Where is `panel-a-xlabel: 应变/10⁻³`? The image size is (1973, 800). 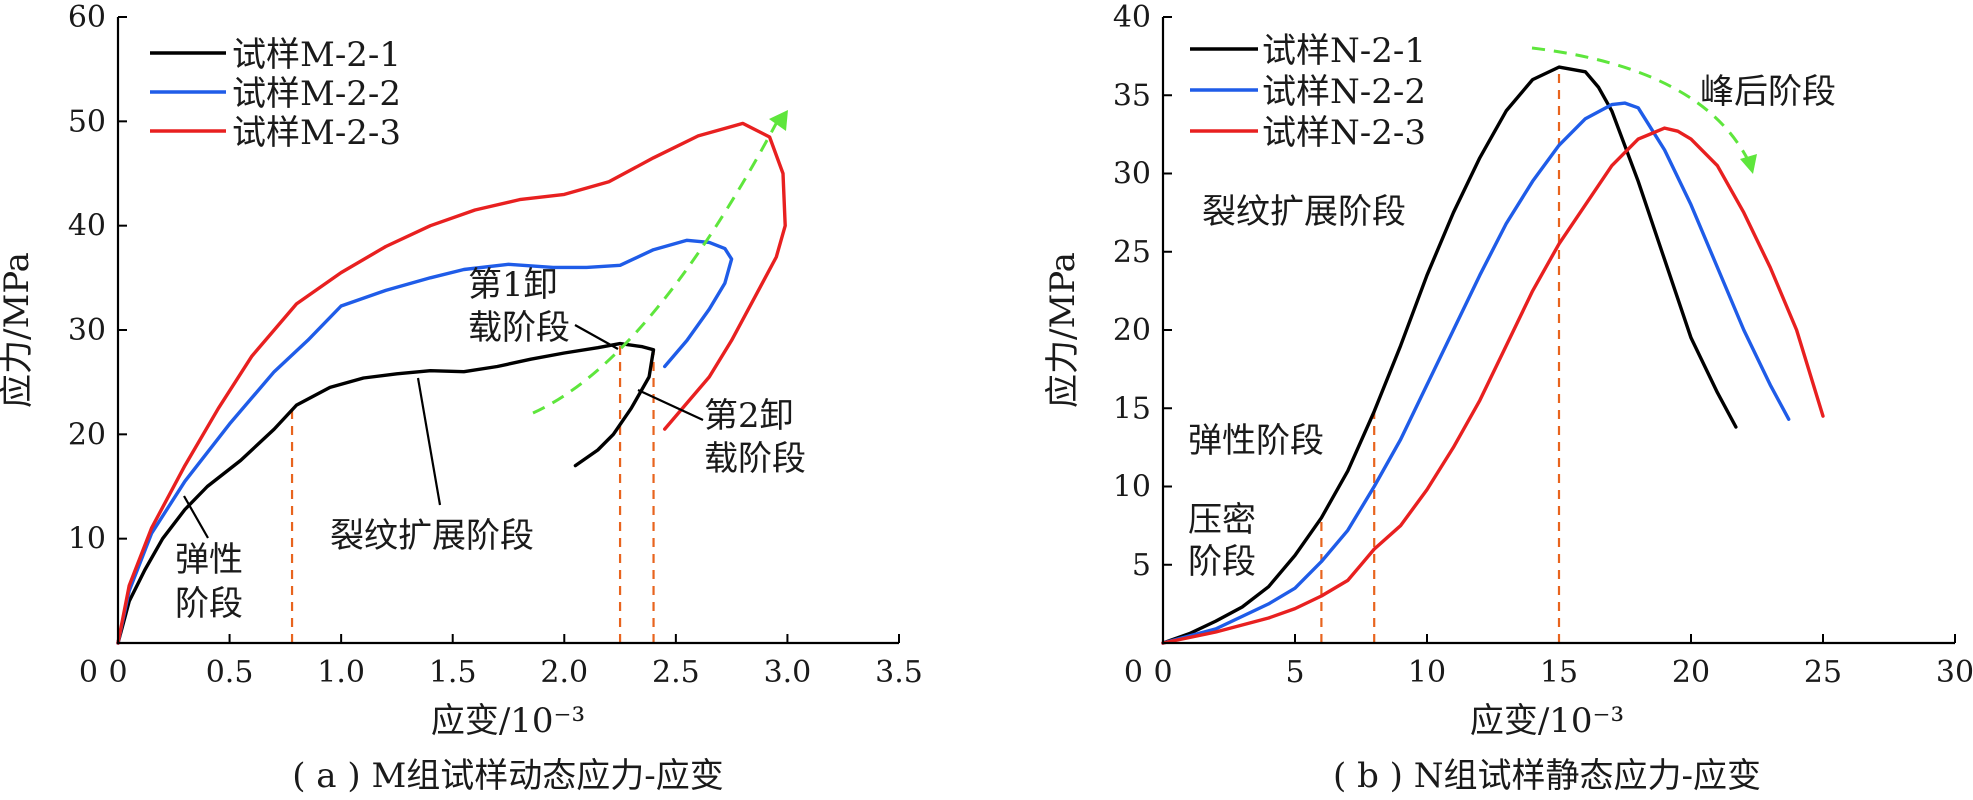
panel-a-xlabel: 应变/10⁻³ is located at coordinates (508, 721).